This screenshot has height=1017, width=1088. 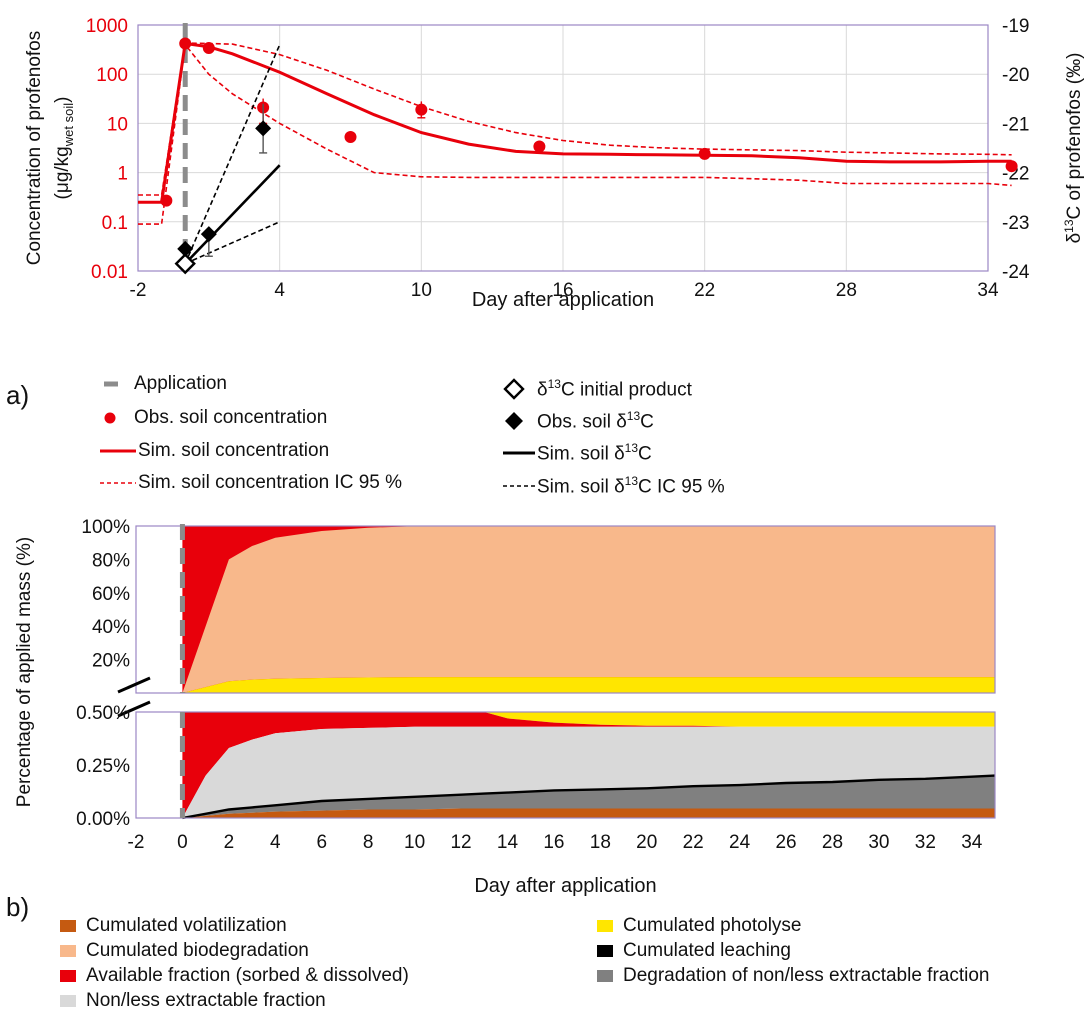 I want to click on x-tick-label: 4, so click(x=275, y=842).